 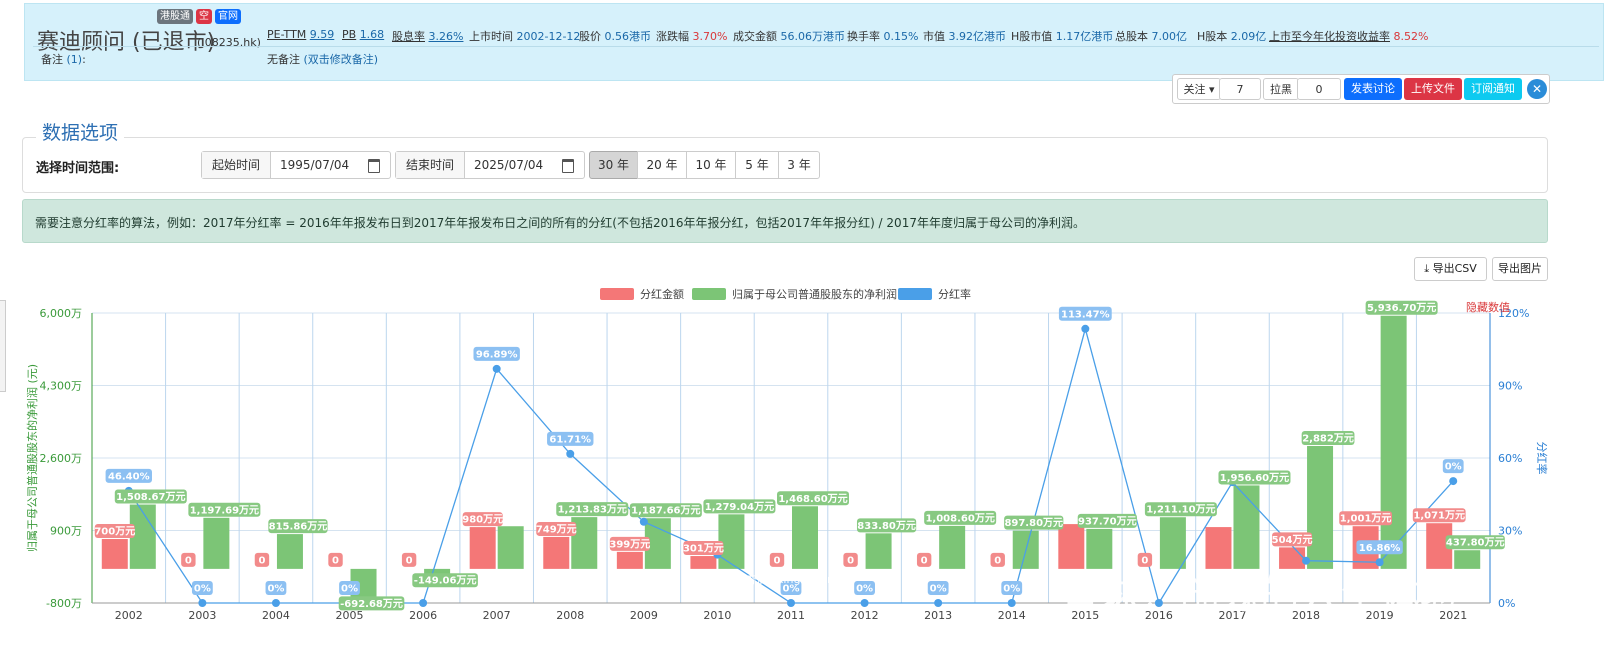 I want to click on side-handle, so click(x=3, y=346).